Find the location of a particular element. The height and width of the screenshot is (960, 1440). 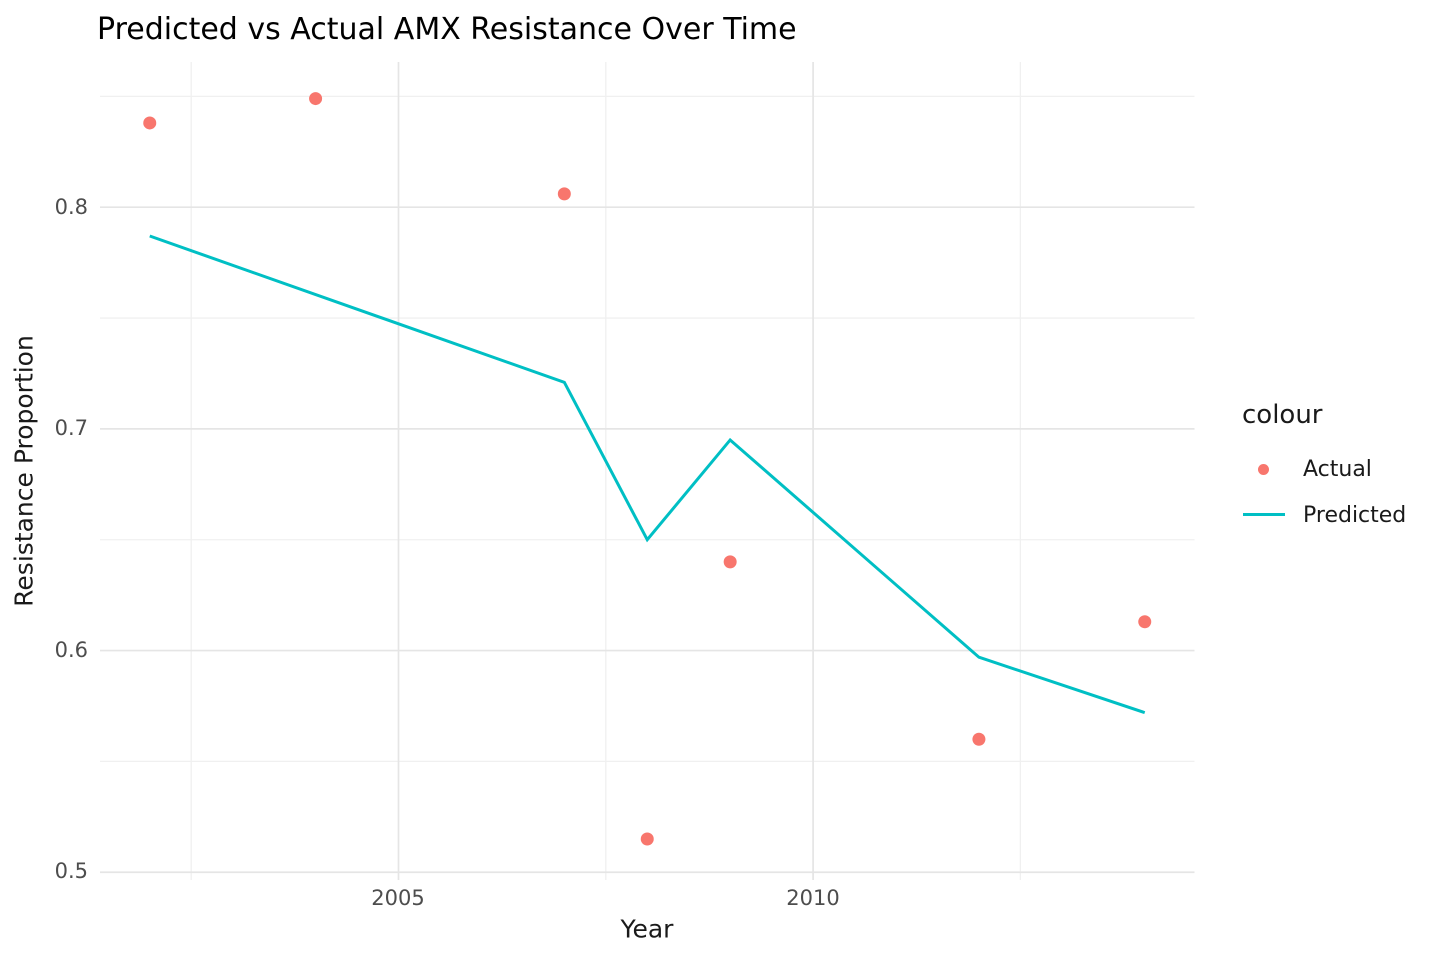

y-tick-label-0.6: 0.6 is located at coordinates (71, 650).